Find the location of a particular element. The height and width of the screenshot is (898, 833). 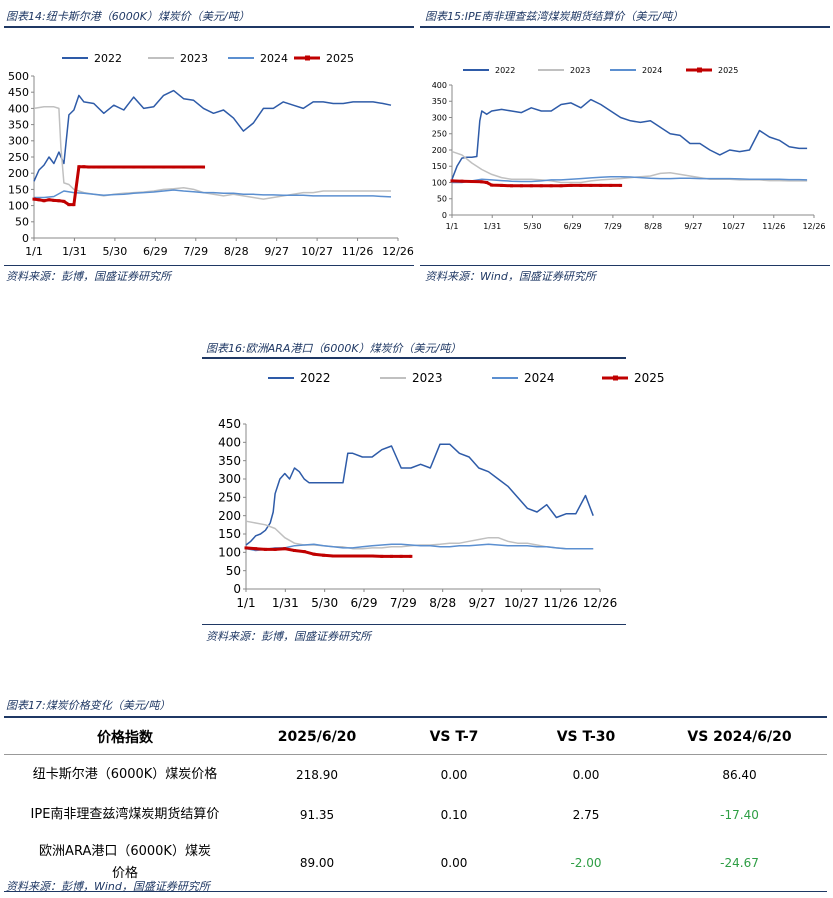

y-tick-label: 400 is located at coordinates (229, 443).